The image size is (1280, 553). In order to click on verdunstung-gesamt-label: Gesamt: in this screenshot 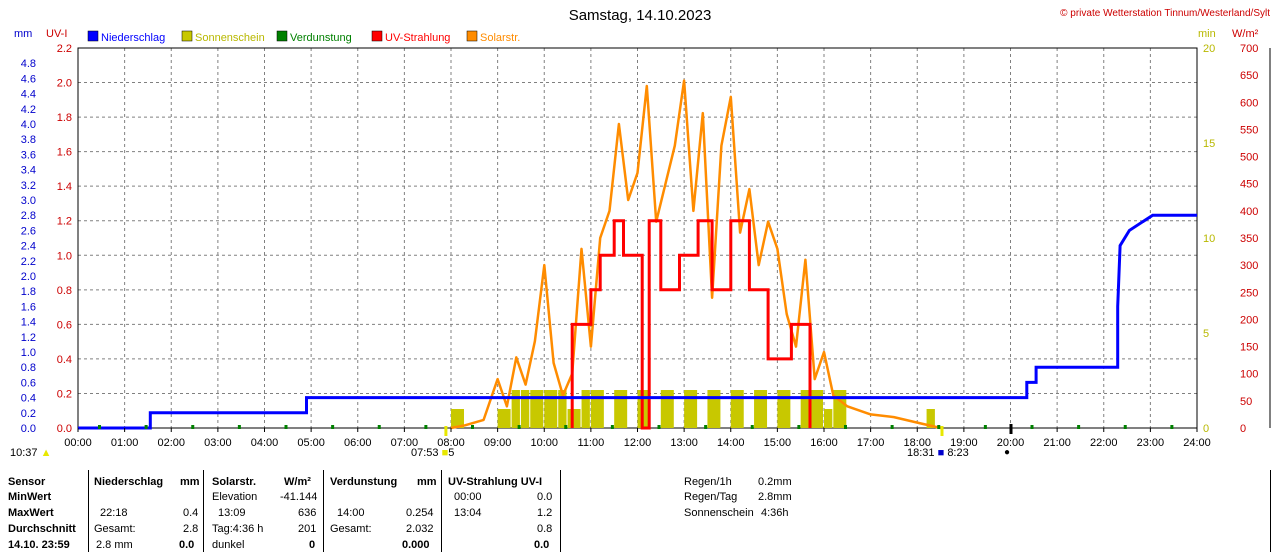, I will do `click(351, 529)`.